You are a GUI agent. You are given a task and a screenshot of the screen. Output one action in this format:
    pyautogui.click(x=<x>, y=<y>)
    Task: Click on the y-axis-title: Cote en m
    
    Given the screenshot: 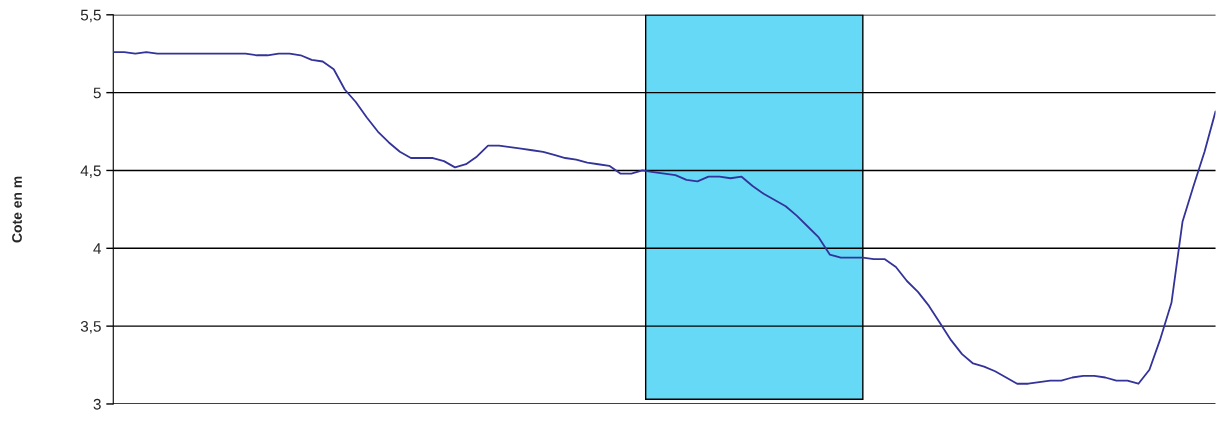 What is the action you would take?
    pyautogui.click(x=17, y=209)
    